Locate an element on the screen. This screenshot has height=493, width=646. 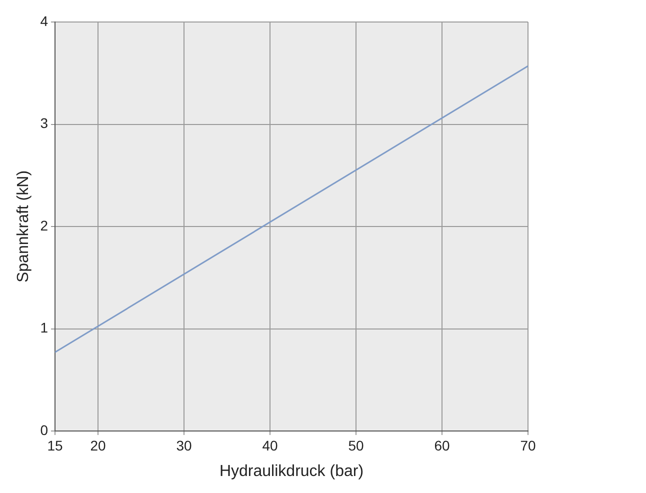
x-tick-label: 70 is located at coordinates (528, 445).